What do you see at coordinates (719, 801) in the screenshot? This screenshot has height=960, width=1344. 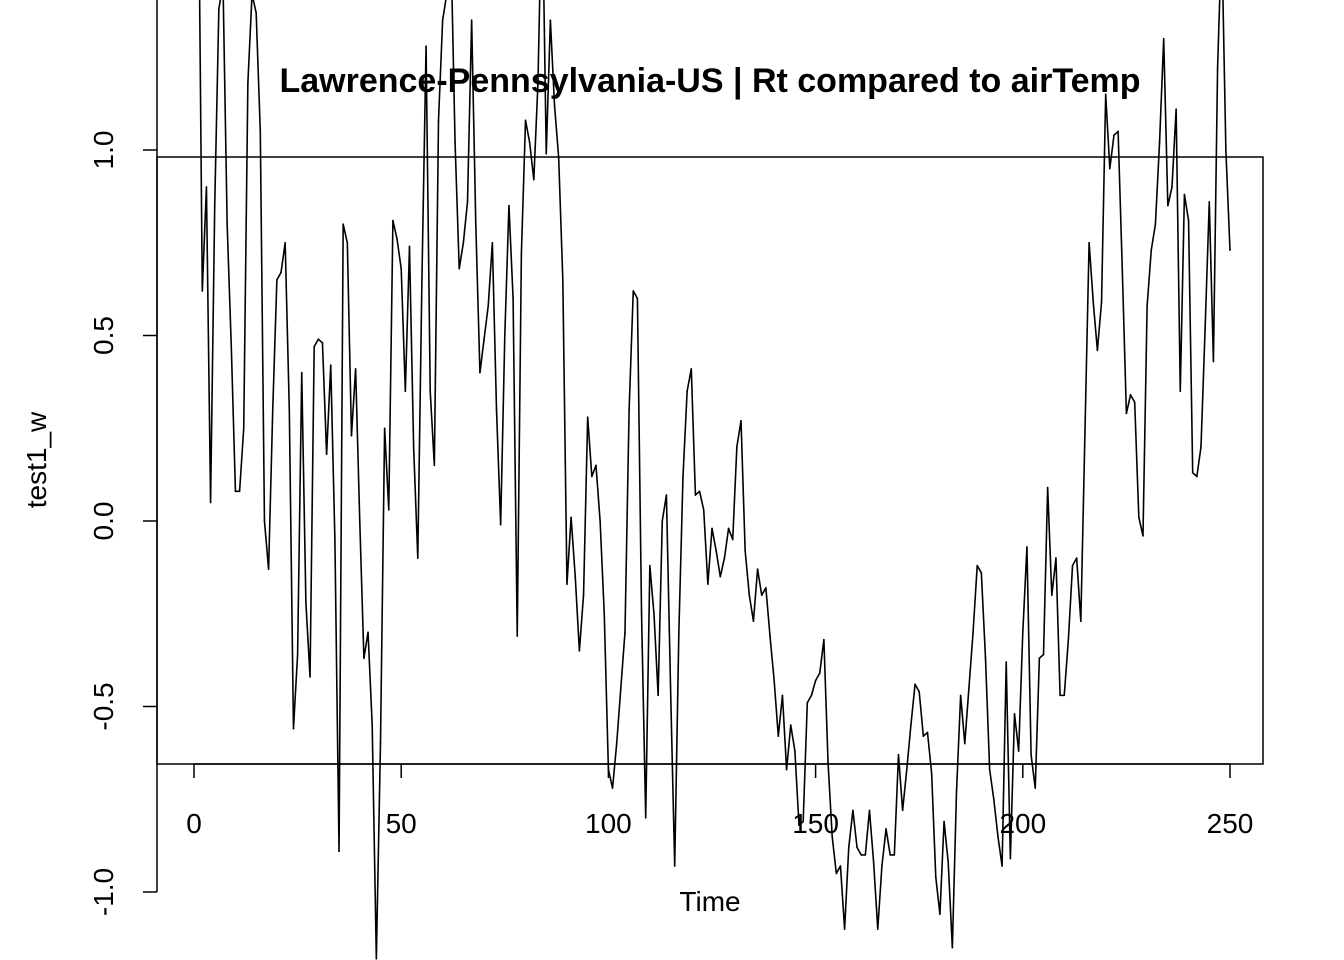 I see `x-axis: 0 50 100 150 200 250` at bounding box center [719, 801].